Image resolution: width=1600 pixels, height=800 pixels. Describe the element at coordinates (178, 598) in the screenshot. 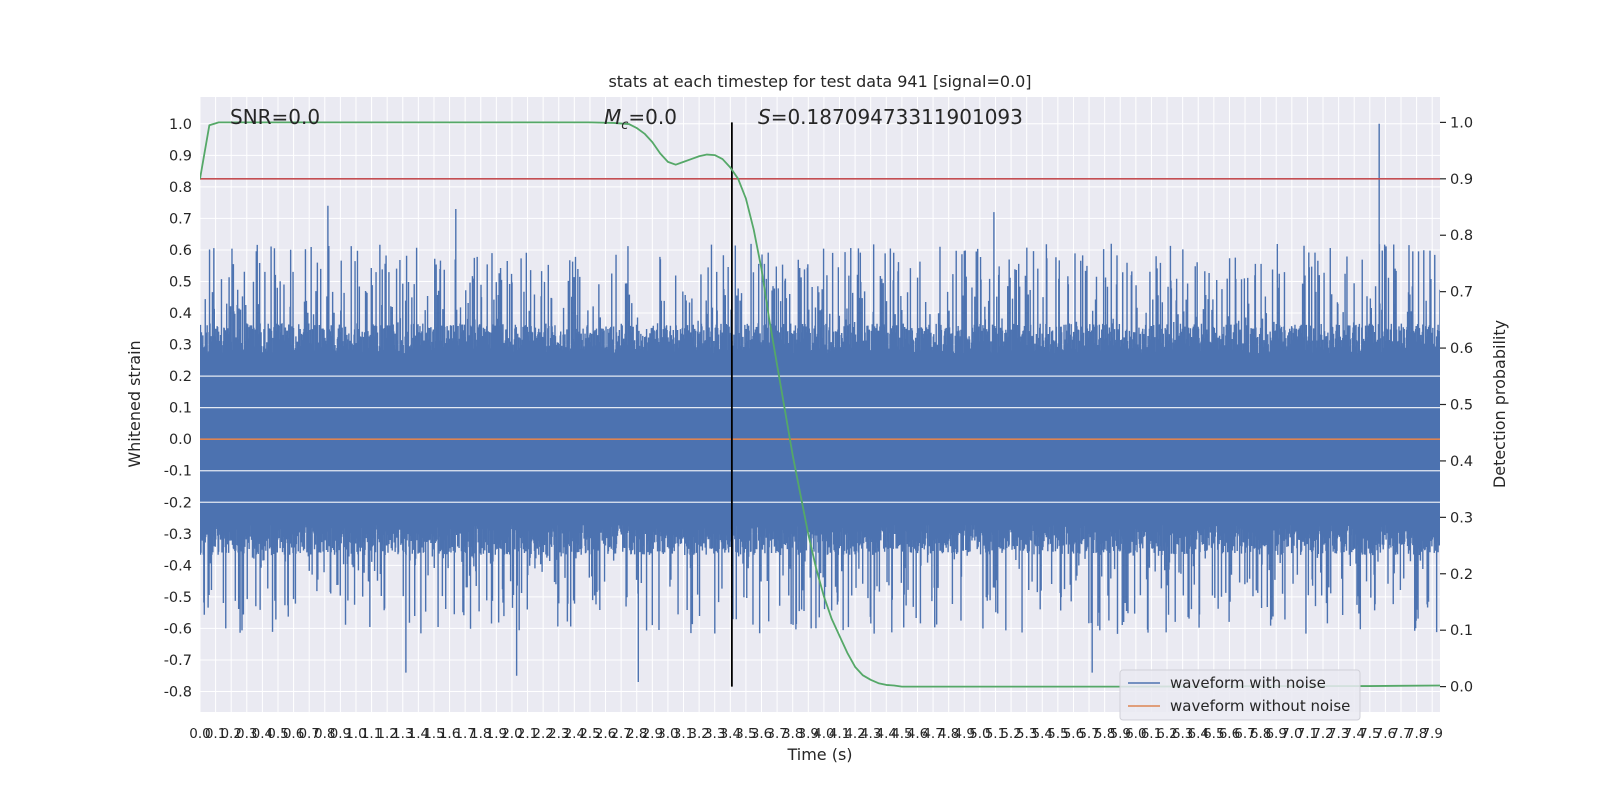

I see `y-tick-label: -0.5` at that location.